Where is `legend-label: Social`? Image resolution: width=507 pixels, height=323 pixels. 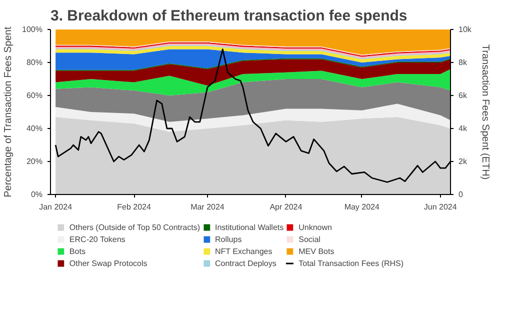 legend-label: Social is located at coordinates (309, 239).